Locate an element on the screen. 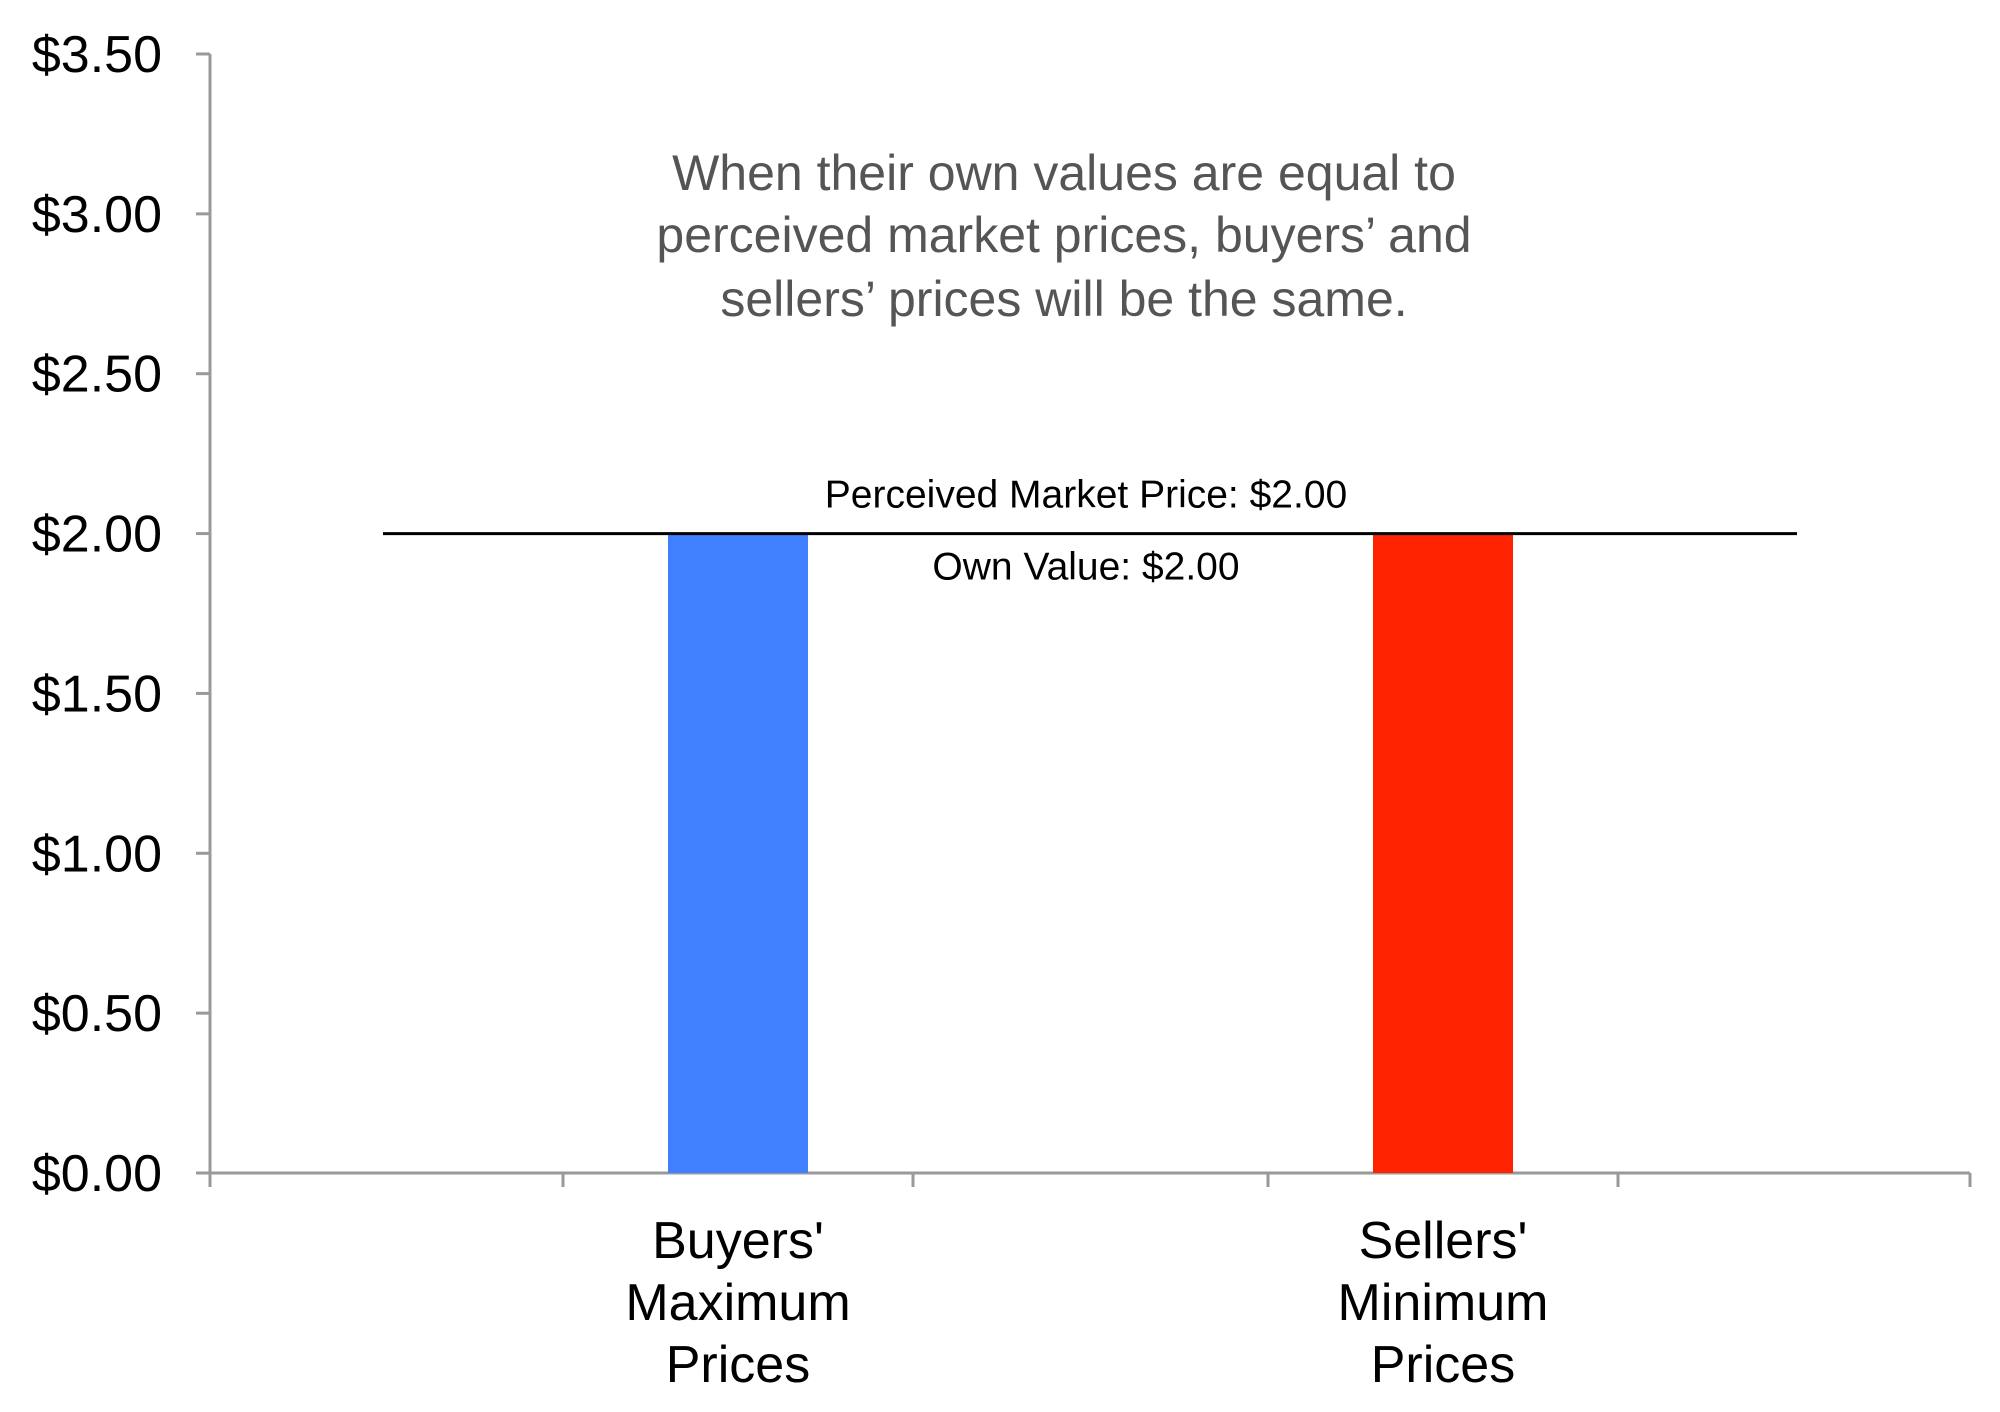  y-tick-label: $1.50 is located at coordinates (97, 694).